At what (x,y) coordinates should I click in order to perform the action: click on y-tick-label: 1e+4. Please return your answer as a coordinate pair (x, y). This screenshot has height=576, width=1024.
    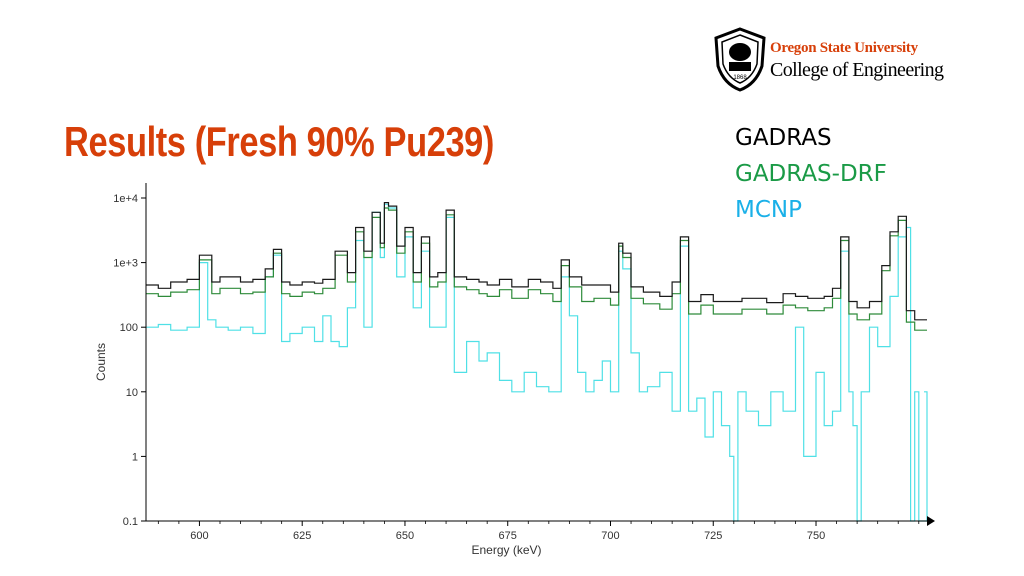
    Looking at the image, I should click on (125, 199).